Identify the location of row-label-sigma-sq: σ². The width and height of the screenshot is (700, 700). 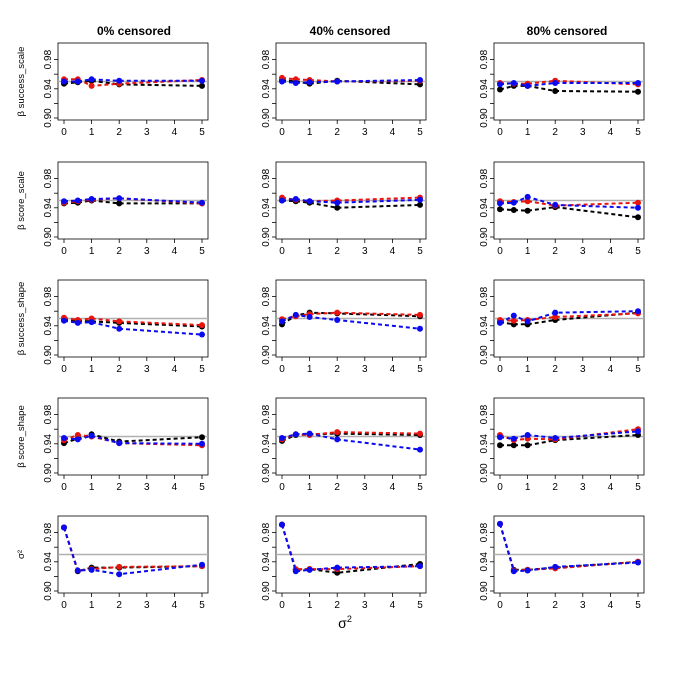
(21, 554).